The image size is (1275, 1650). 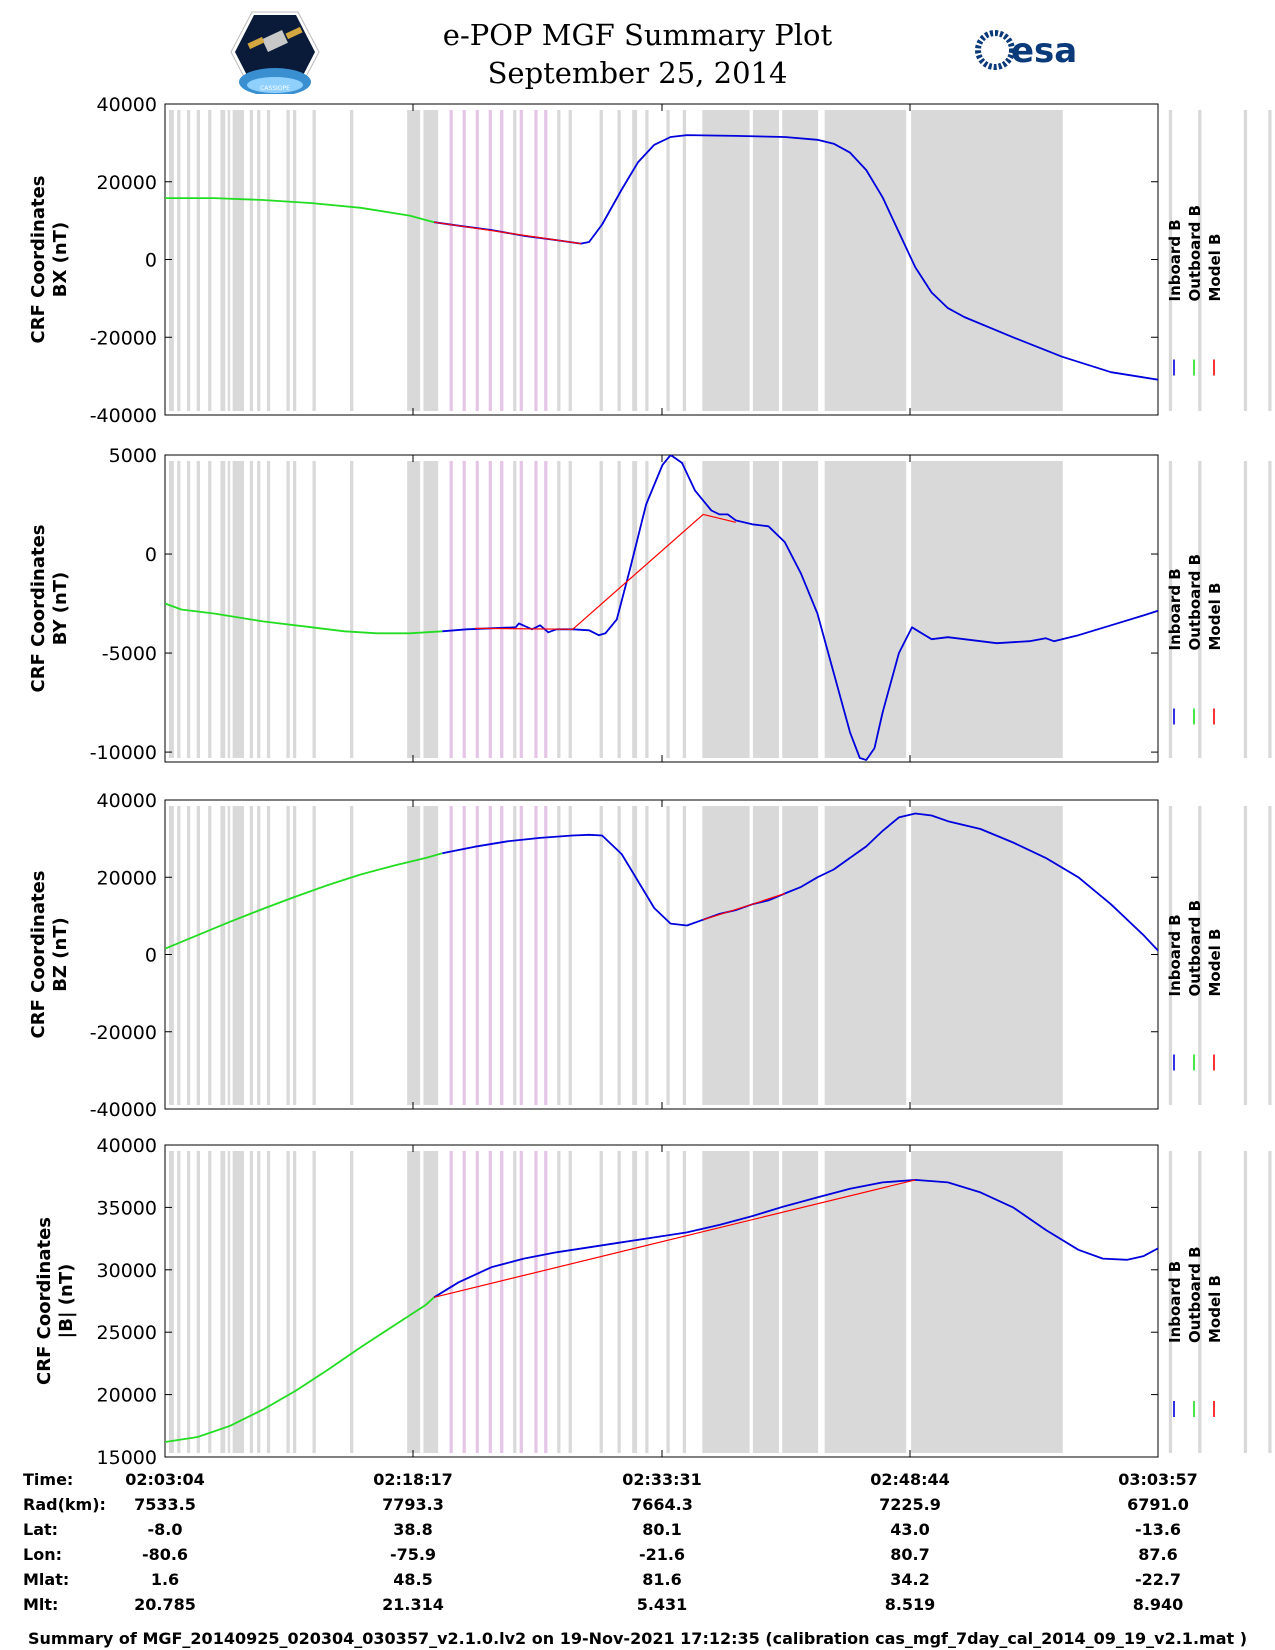 What do you see at coordinates (129, 654) in the screenshot?
I see `y-tick-label: -5000` at bounding box center [129, 654].